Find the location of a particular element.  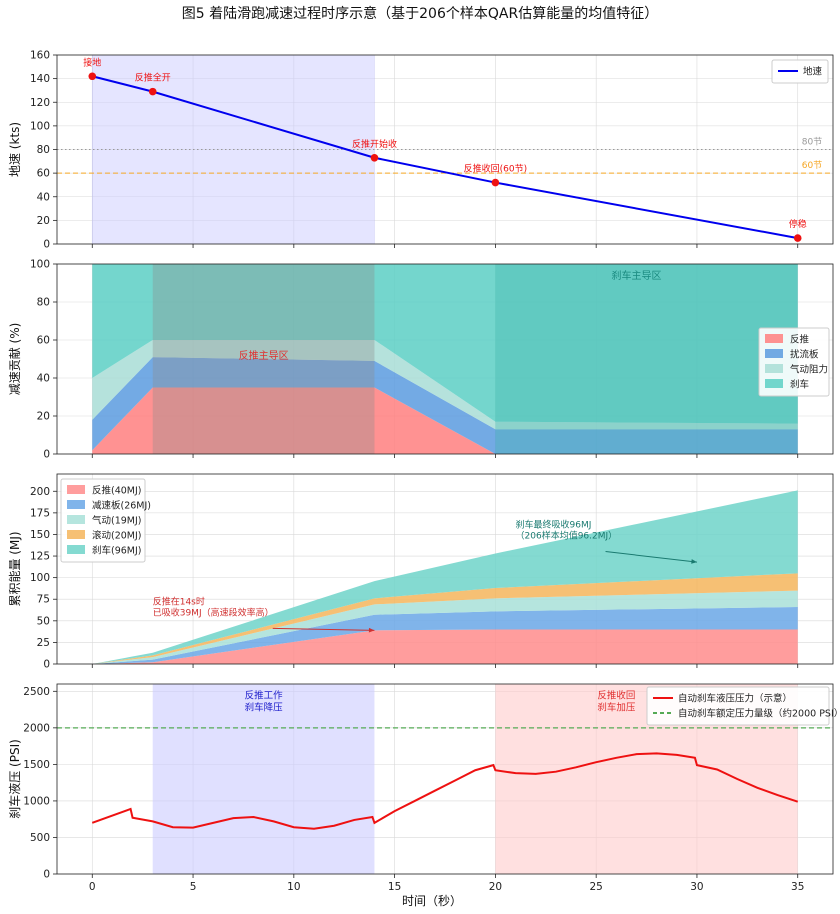

legend-item-4: 刹车 is located at coordinates (799, 385).